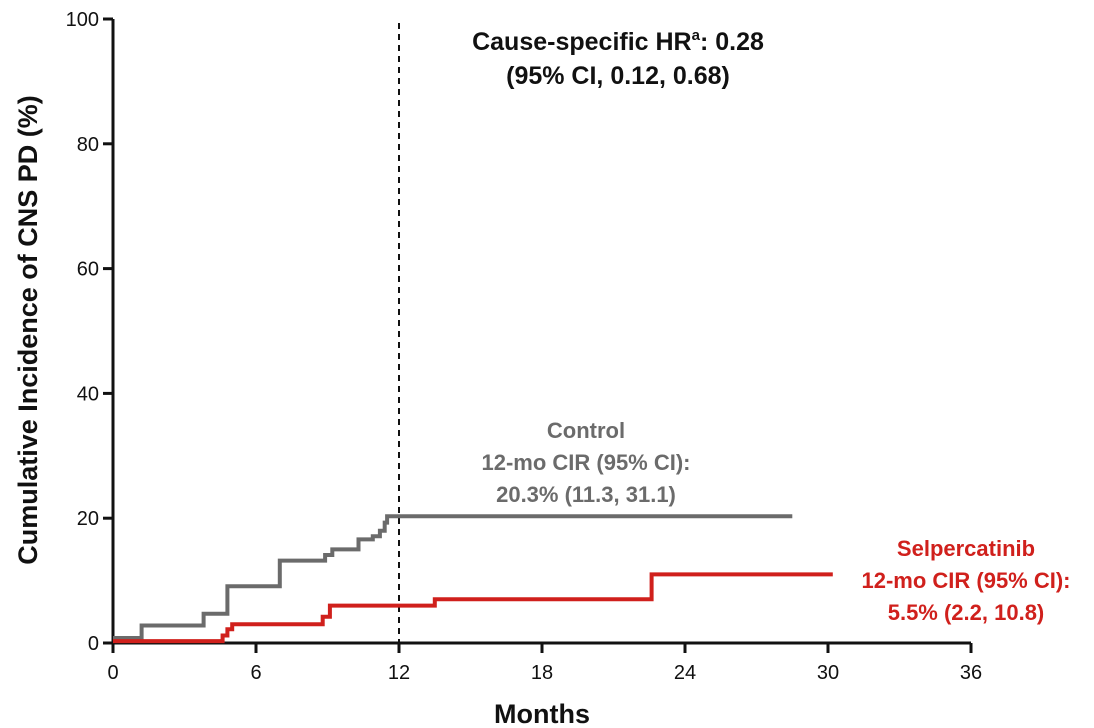  I want to click on hr-line-2: (95% CI, 0.12, 0.68), so click(618, 76).